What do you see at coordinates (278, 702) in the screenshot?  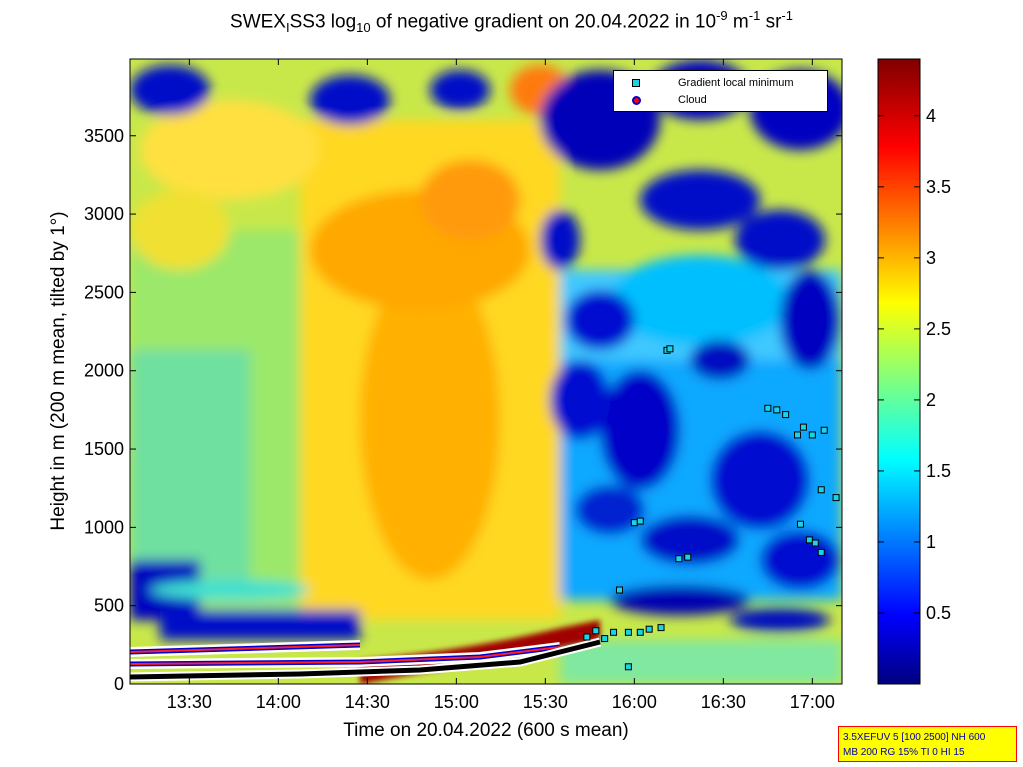 I see `x-tick-label: 14:00` at bounding box center [278, 702].